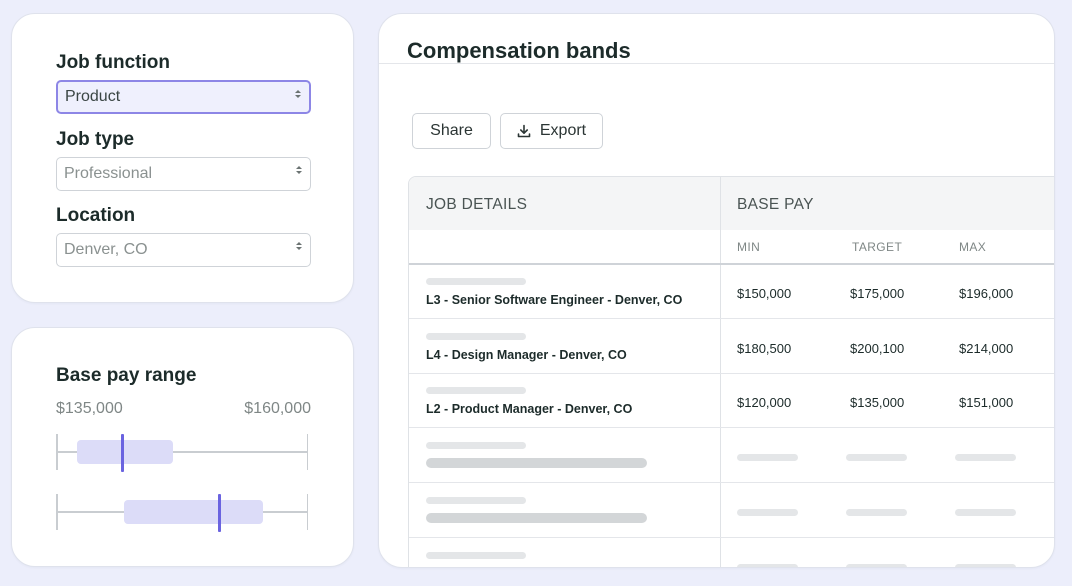 The height and width of the screenshot is (586, 1072). I want to click on job-function-label: Job function, so click(113, 62).